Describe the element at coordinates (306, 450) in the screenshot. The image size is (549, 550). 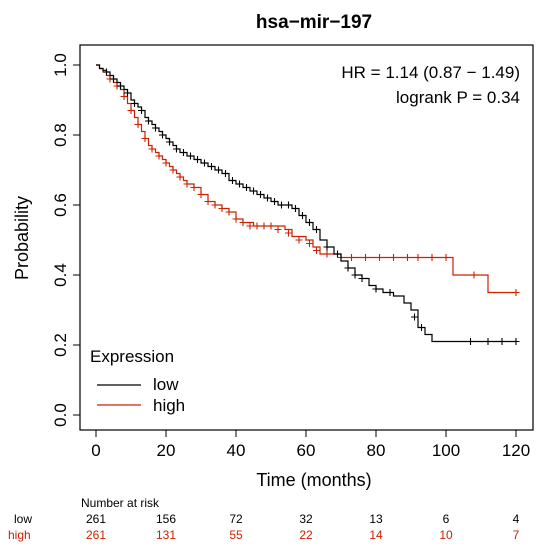
I see `x-tick-label: 60` at that location.